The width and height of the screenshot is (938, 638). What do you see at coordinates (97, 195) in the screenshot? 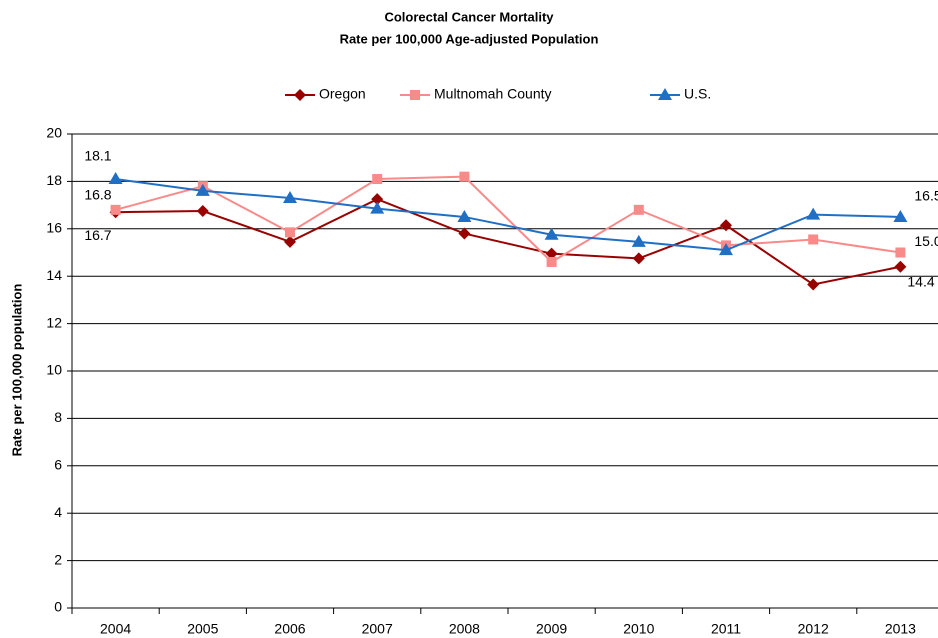
I see `data-label: 16.8` at bounding box center [97, 195].